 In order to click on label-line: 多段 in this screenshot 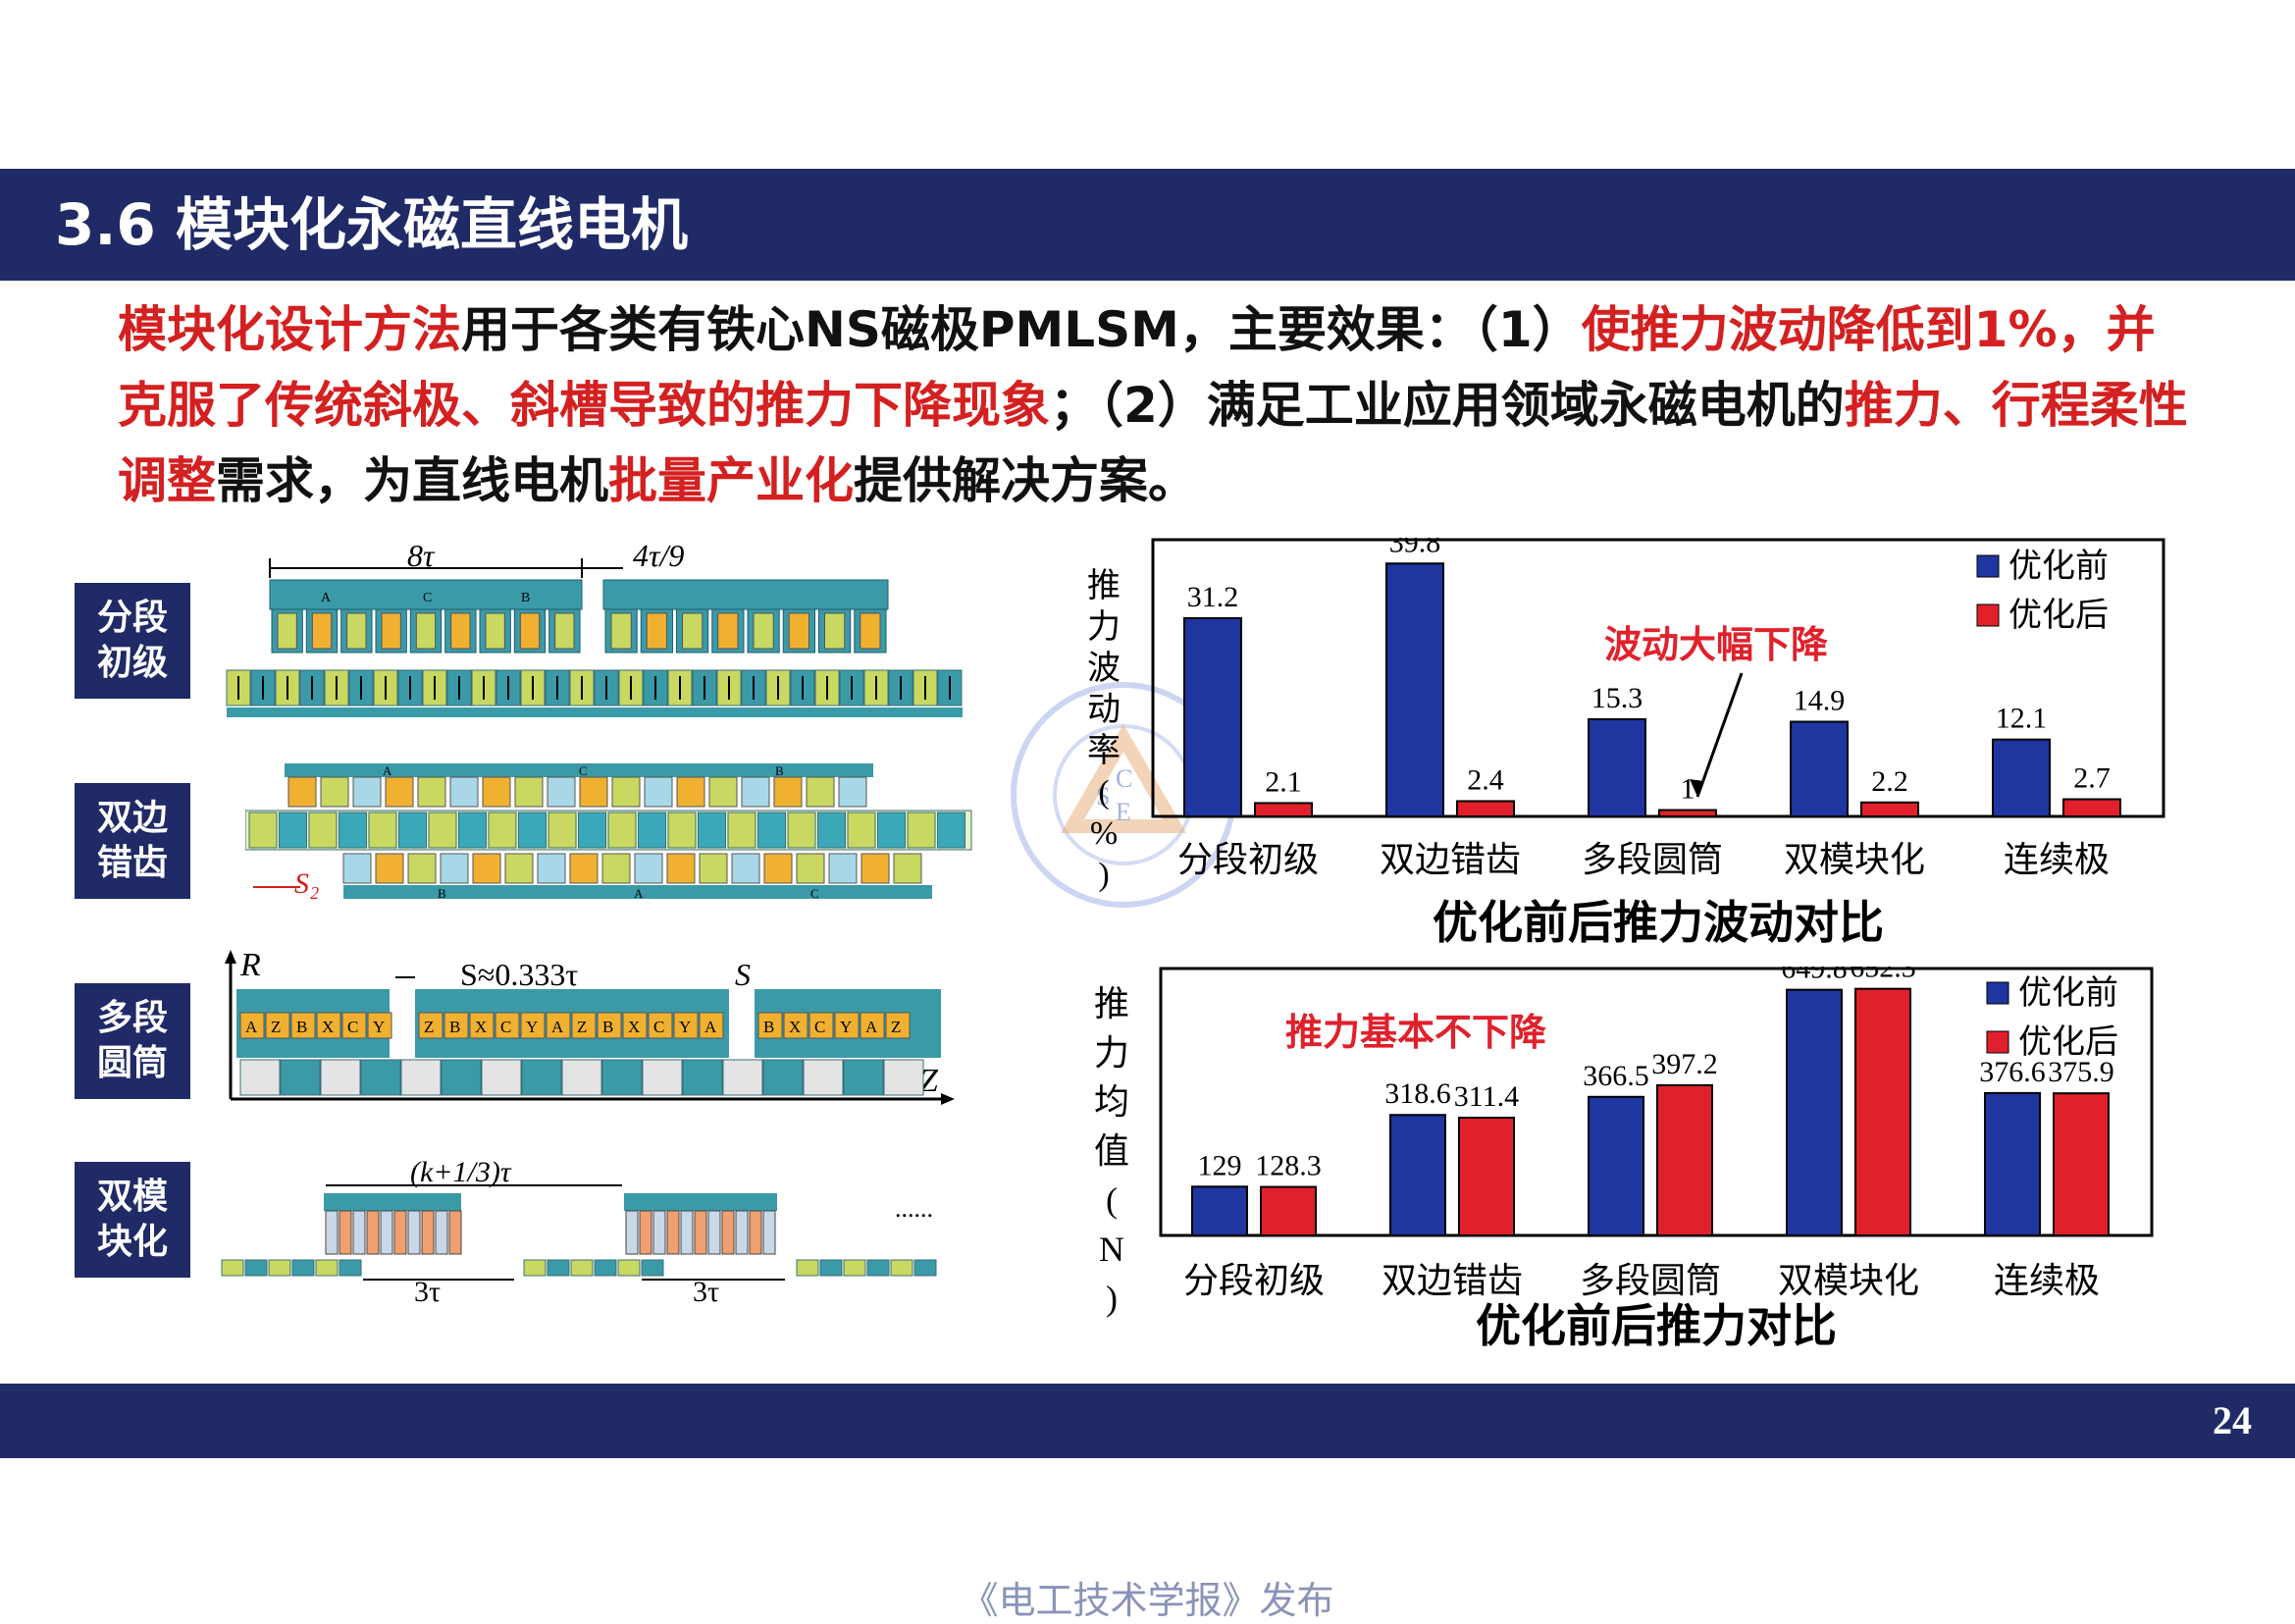, I will do `click(132, 1018)`.